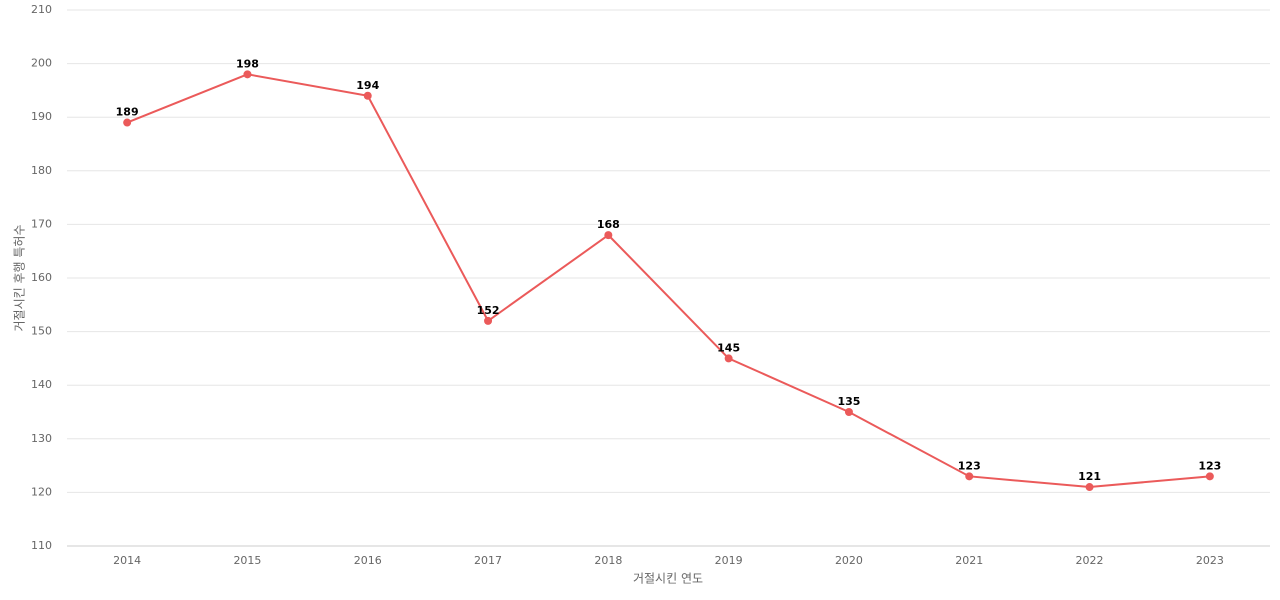 This screenshot has width=1280, height=600. What do you see at coordinates (367, 85) in the screenshot?
I see `data-label: 194` at bounding box center [367, 85].